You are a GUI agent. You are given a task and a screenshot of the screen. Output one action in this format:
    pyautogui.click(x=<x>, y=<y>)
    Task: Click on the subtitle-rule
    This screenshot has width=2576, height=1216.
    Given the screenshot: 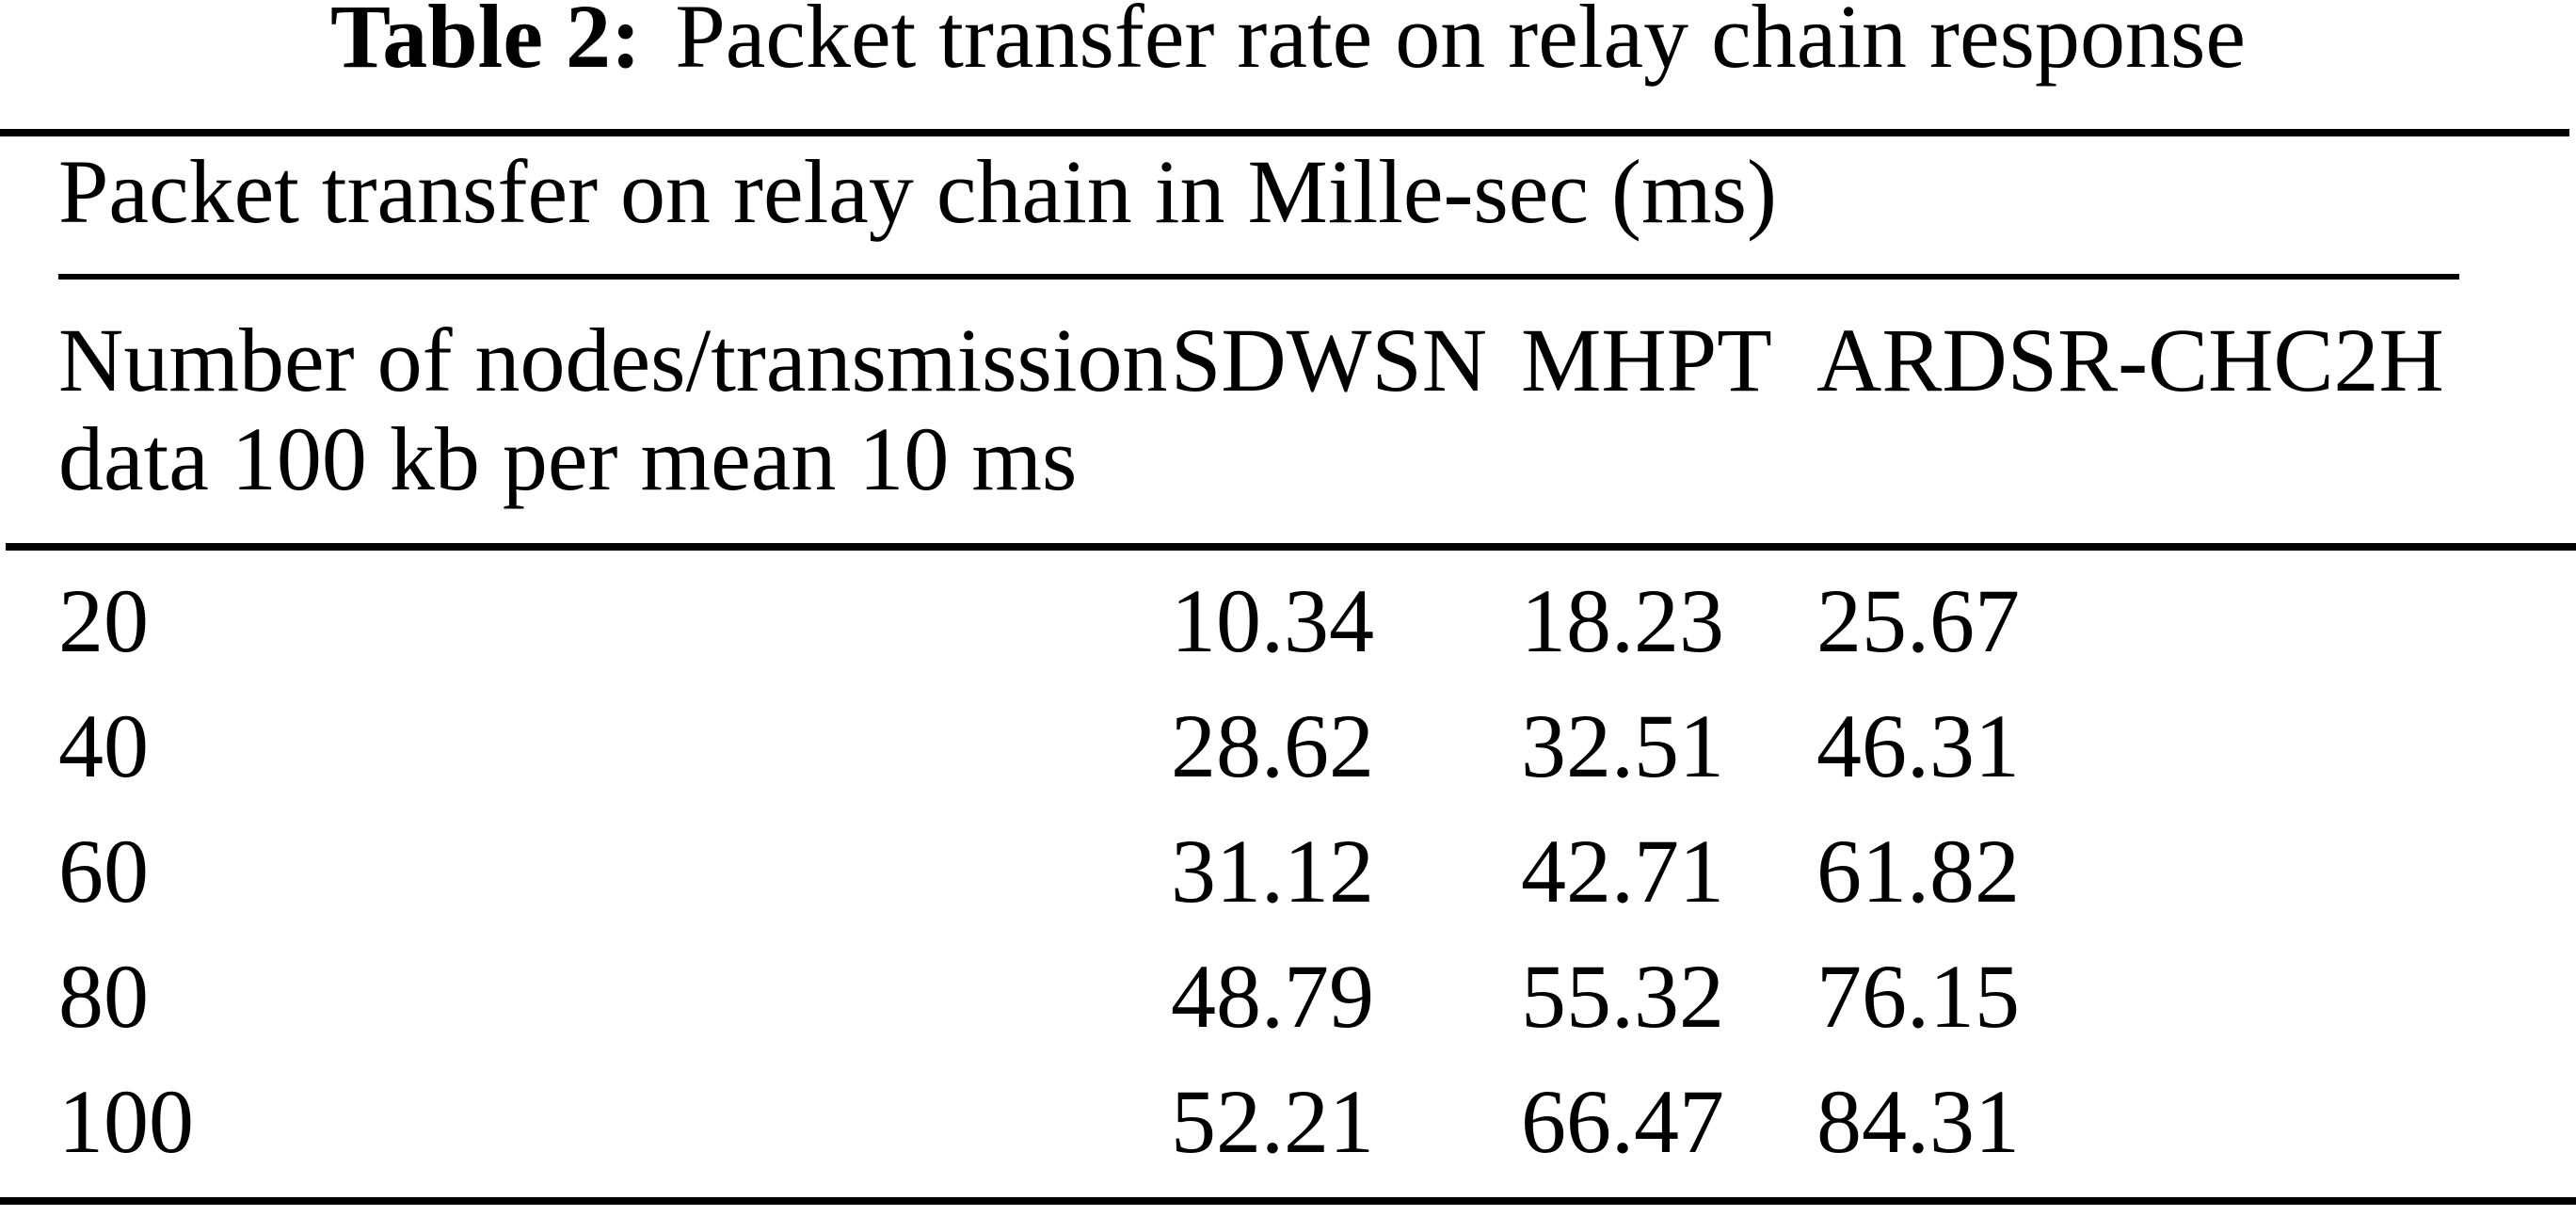 What is the action you would take?
    pyautogui.click(x=1258, y=277)
    